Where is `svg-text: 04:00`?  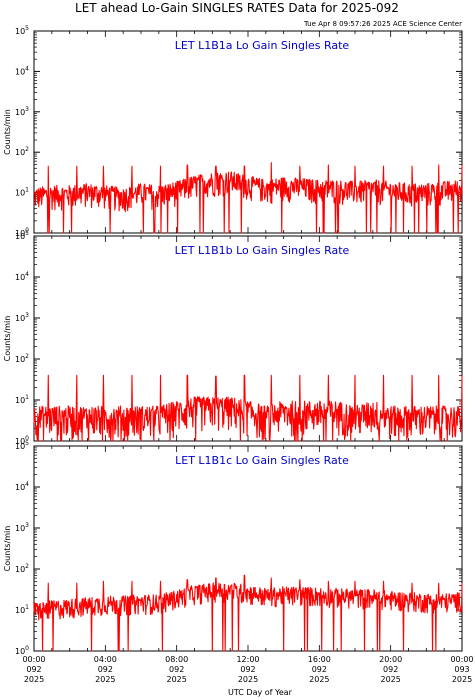 svg-text: 04:00 is located at coordinates (105, 659).